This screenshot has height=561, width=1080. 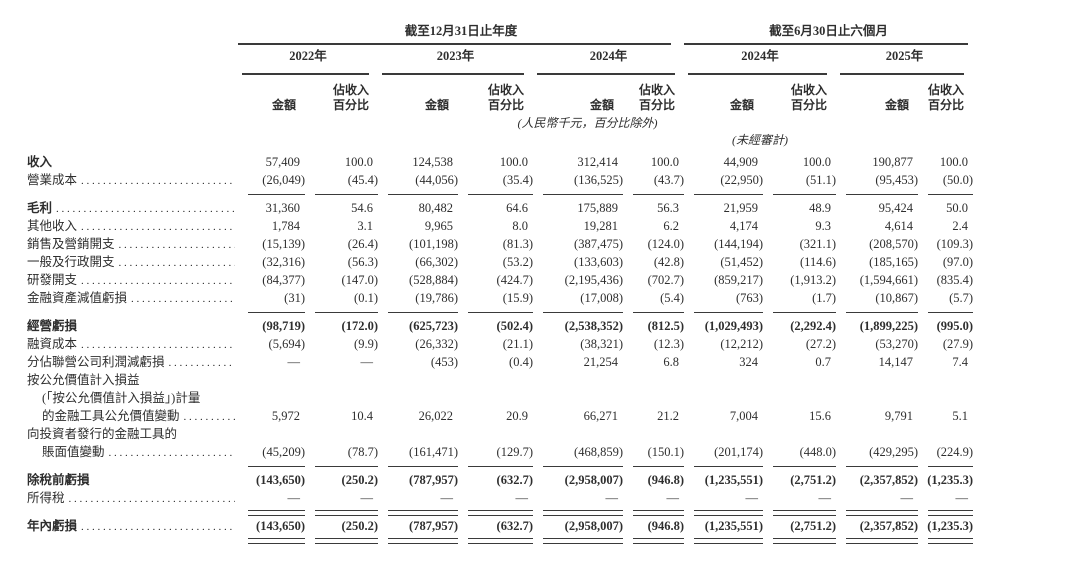 What do you see at coordinates (444, 362) in the screenshot?
I see `cell-value: (453)` at bounding box center [444, 362].